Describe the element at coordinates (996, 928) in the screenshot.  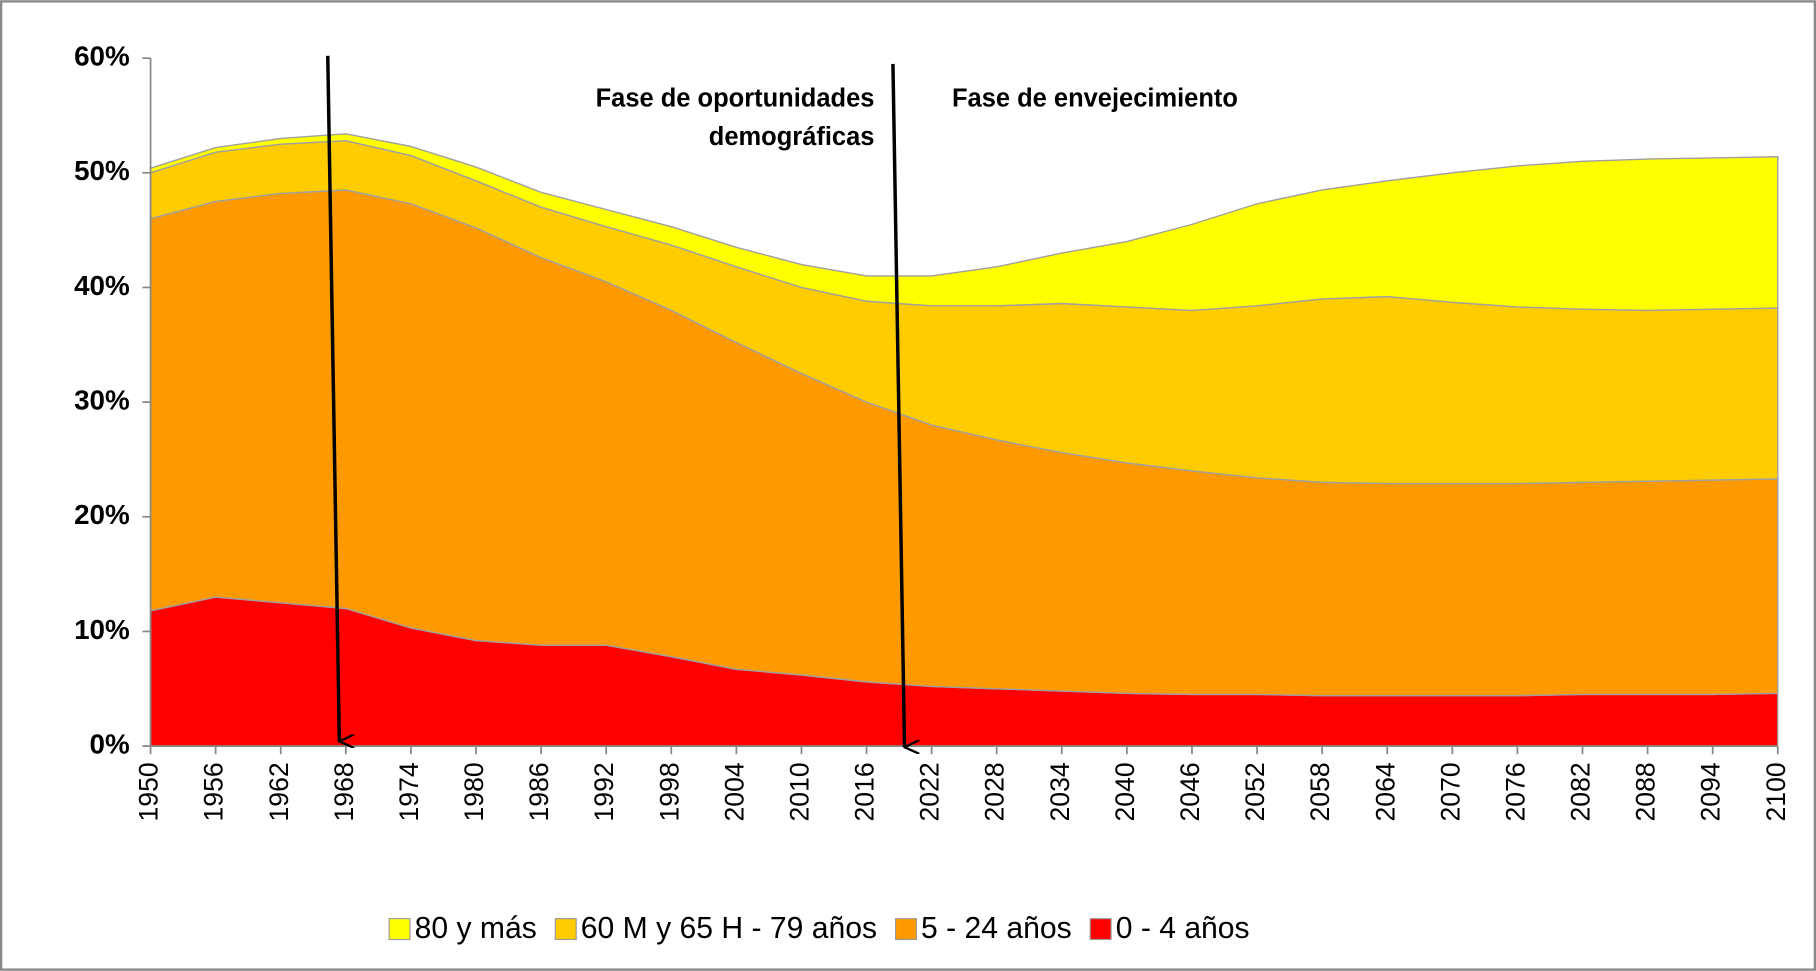
I see `legend-label: 5 - 24 años` at that location.